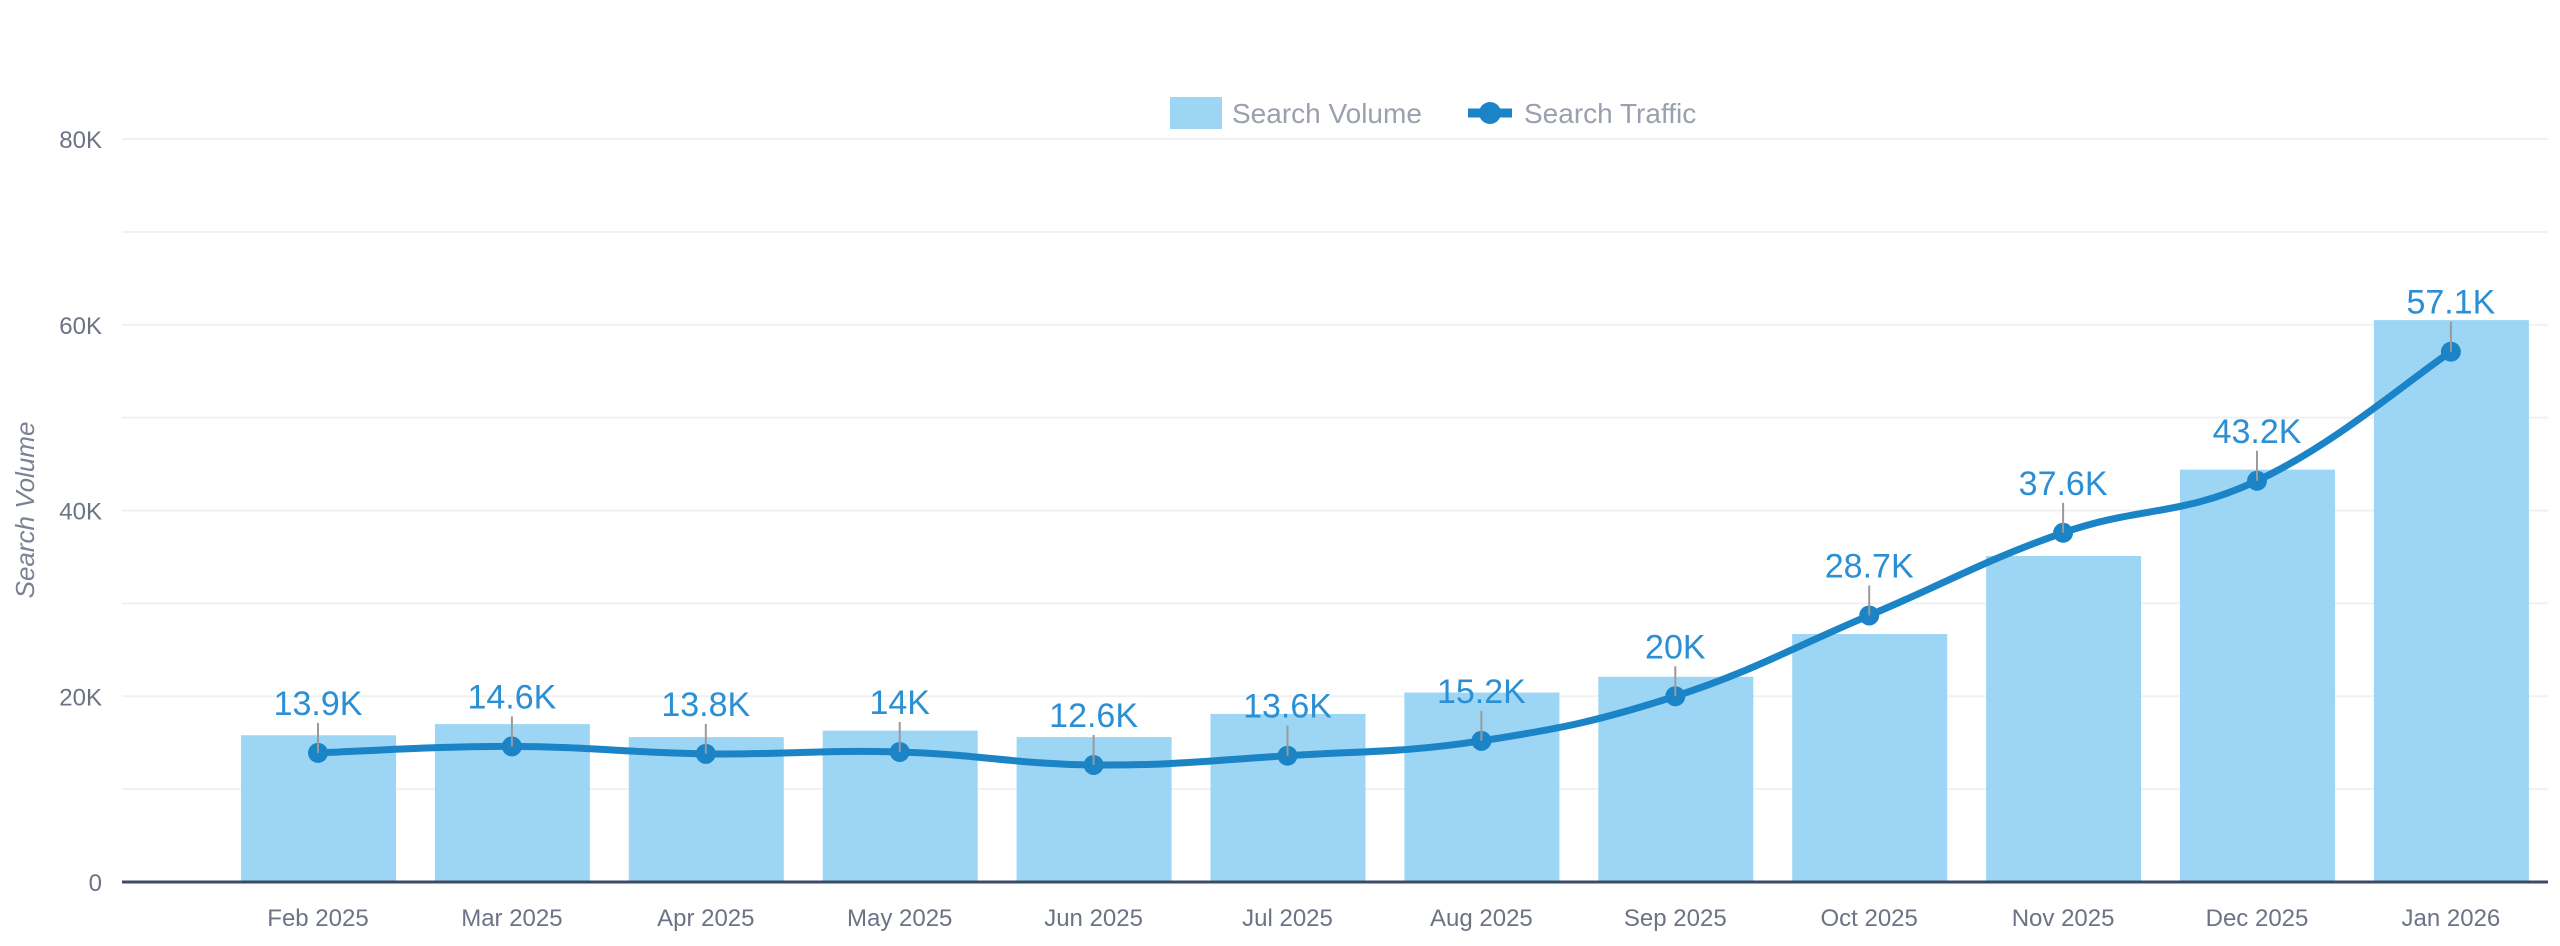 The height and width of the screenshot is (946, 2560). I want to click on data-label: 13.9K, so click(318, 704).